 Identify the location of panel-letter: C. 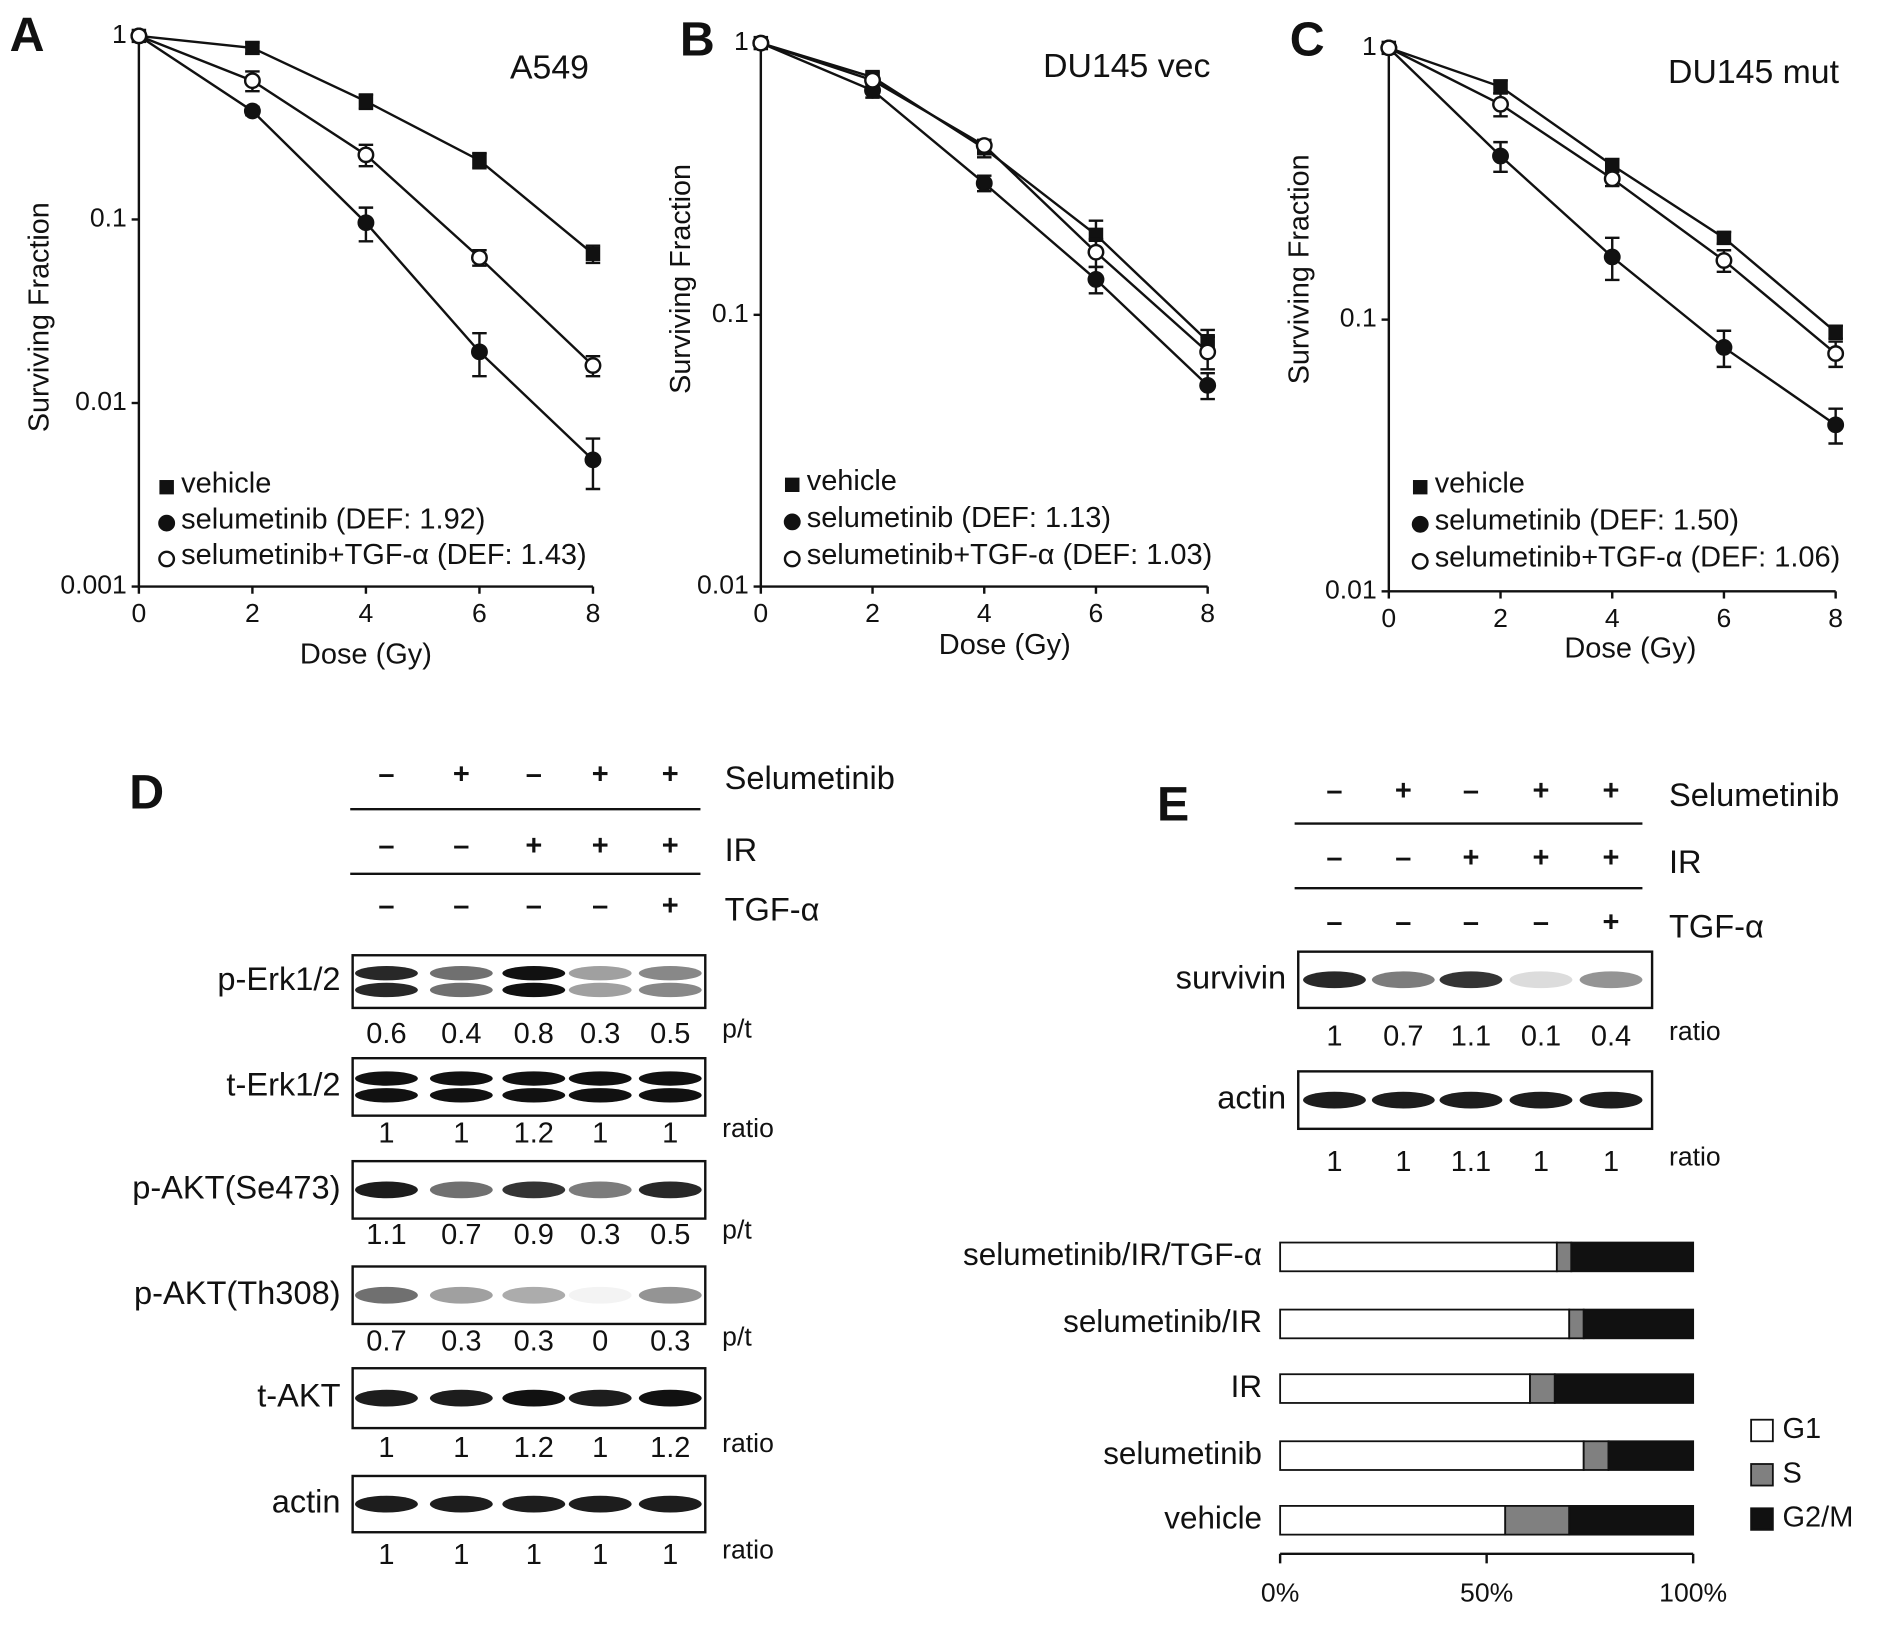
(1307, 40).